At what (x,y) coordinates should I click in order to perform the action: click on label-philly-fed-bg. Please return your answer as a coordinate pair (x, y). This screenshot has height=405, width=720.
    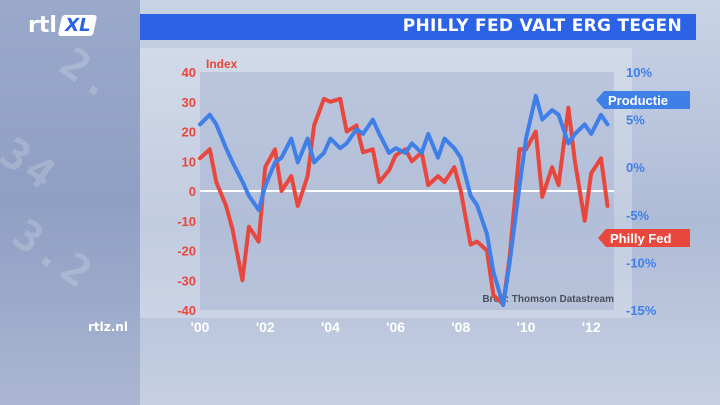
    Looking at the image, I should click on (644, 238).